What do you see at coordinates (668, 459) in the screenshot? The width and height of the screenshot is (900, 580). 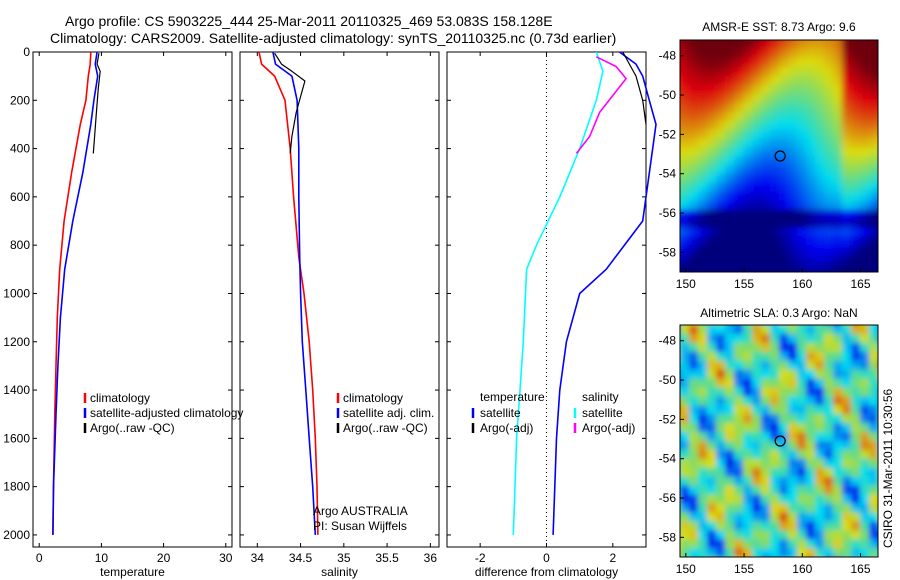 I see `y-tick-label: -54` at bounding box center [668, 459].